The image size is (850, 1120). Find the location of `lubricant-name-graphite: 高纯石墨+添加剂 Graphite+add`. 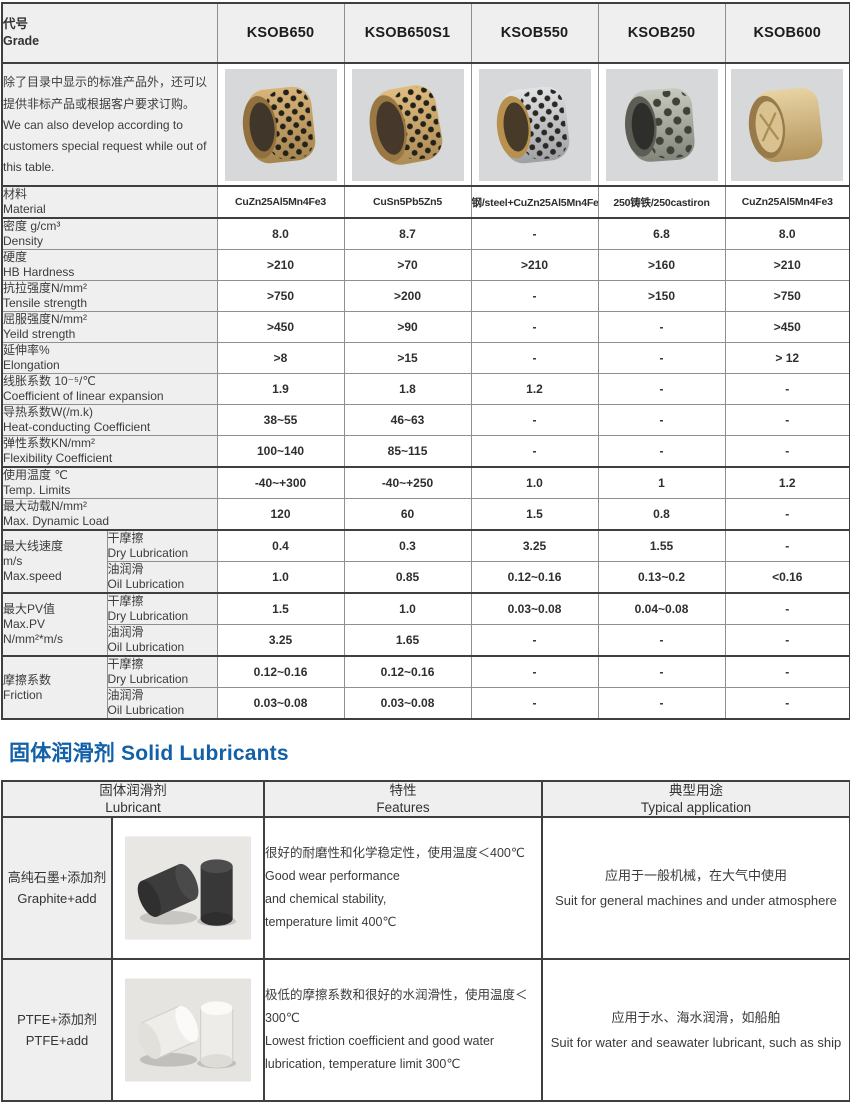

lubricant-name-graphite: 高纯石墨+添加剂 Graphite+add is located at coordinates (57, 888).